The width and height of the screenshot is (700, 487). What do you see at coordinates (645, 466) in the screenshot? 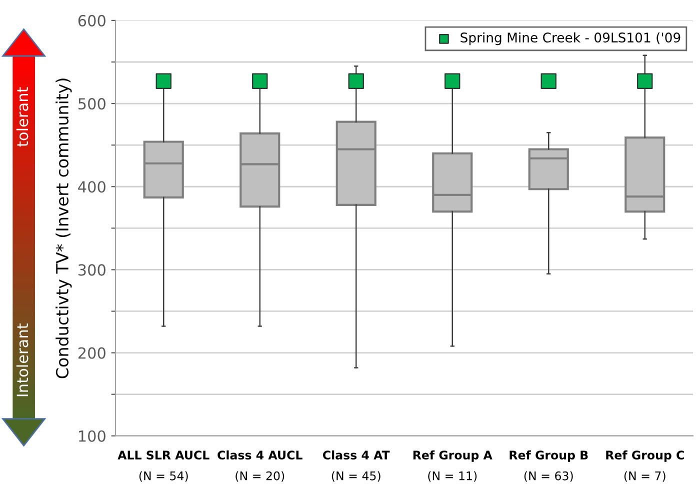
I see `x-tick-label: Ref Group C (N = 7)` at bounding box center [645, 466].